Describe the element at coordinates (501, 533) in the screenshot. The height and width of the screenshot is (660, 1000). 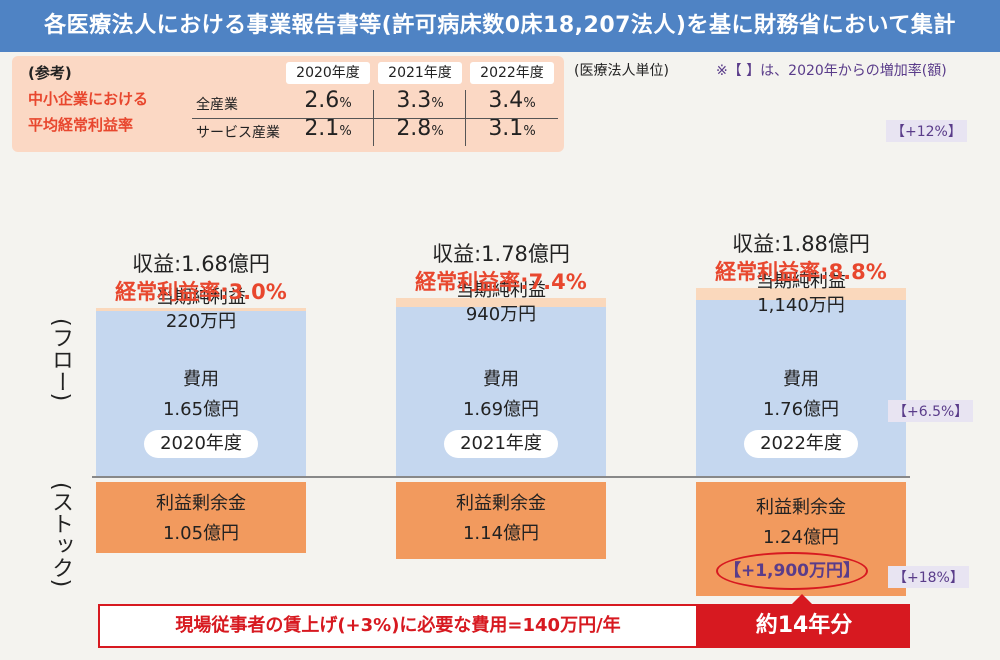
I see `retained-earnings-value: 1.14億円` at that location.